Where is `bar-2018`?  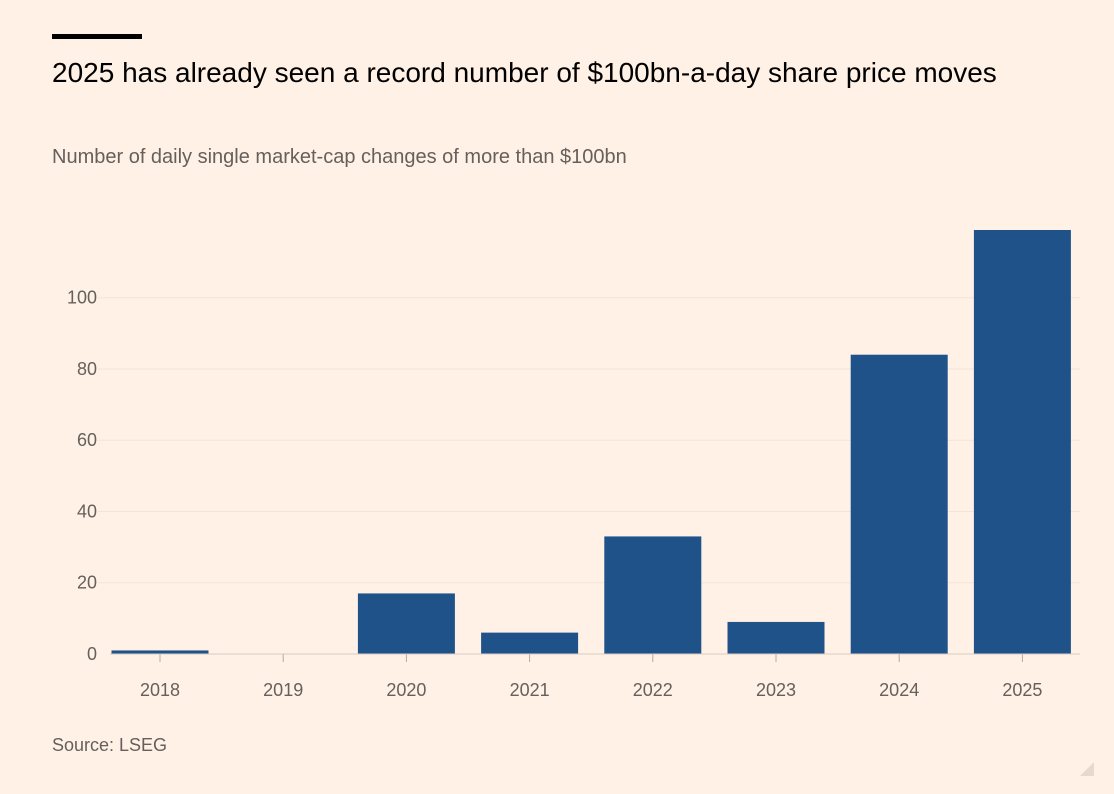
bar-2018 is located at coordinates (160, 652).